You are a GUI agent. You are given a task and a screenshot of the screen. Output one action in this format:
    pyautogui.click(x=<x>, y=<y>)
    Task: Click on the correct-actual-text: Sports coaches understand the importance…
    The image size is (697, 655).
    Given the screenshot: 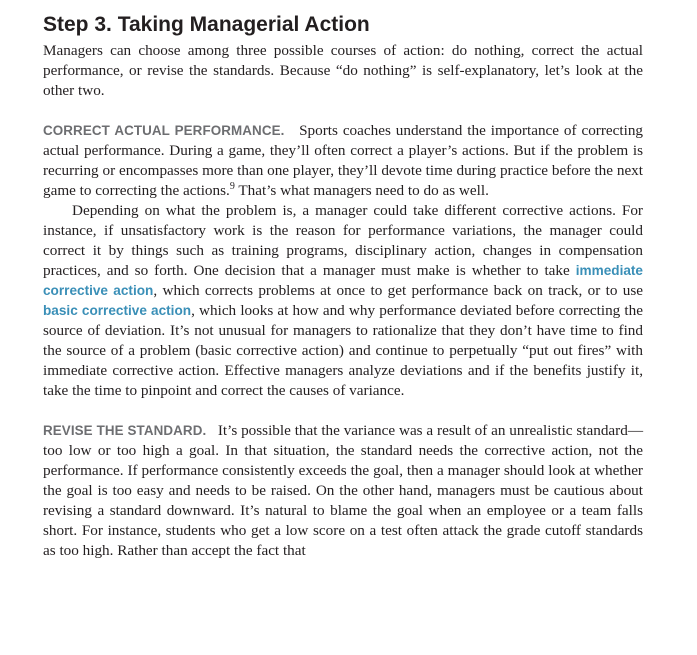 What is the action you would take?
    pyautogui.click(x=343, y=160)
    